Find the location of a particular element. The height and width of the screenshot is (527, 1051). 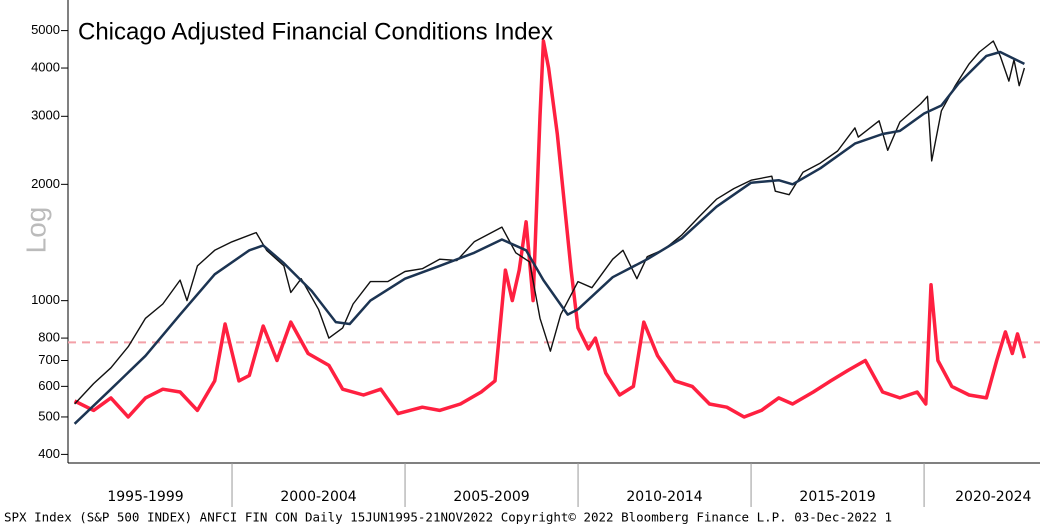

x-tick-label: 2015-2019 is located at coordinates (837, 497).